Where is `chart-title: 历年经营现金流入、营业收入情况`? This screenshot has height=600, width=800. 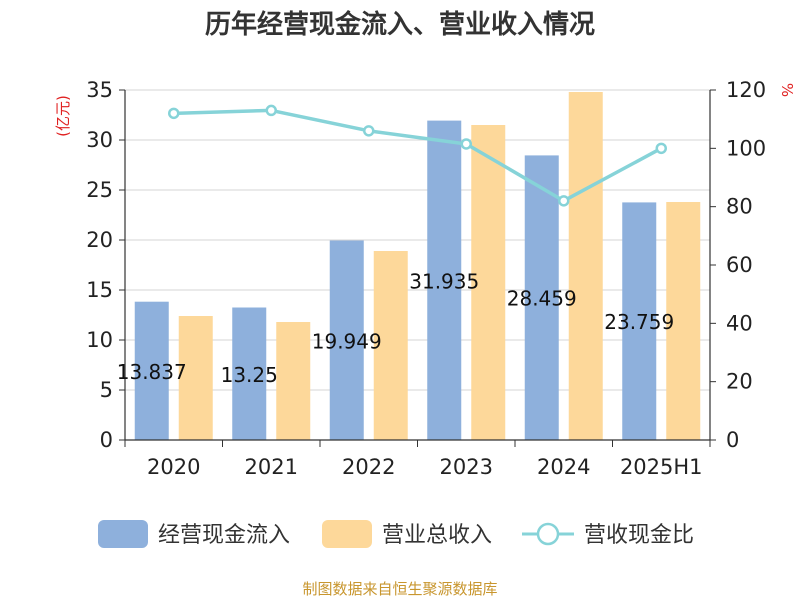 chart-title: 历年经营现金流入、营业收入情况 is located at coordinates (400, 24).